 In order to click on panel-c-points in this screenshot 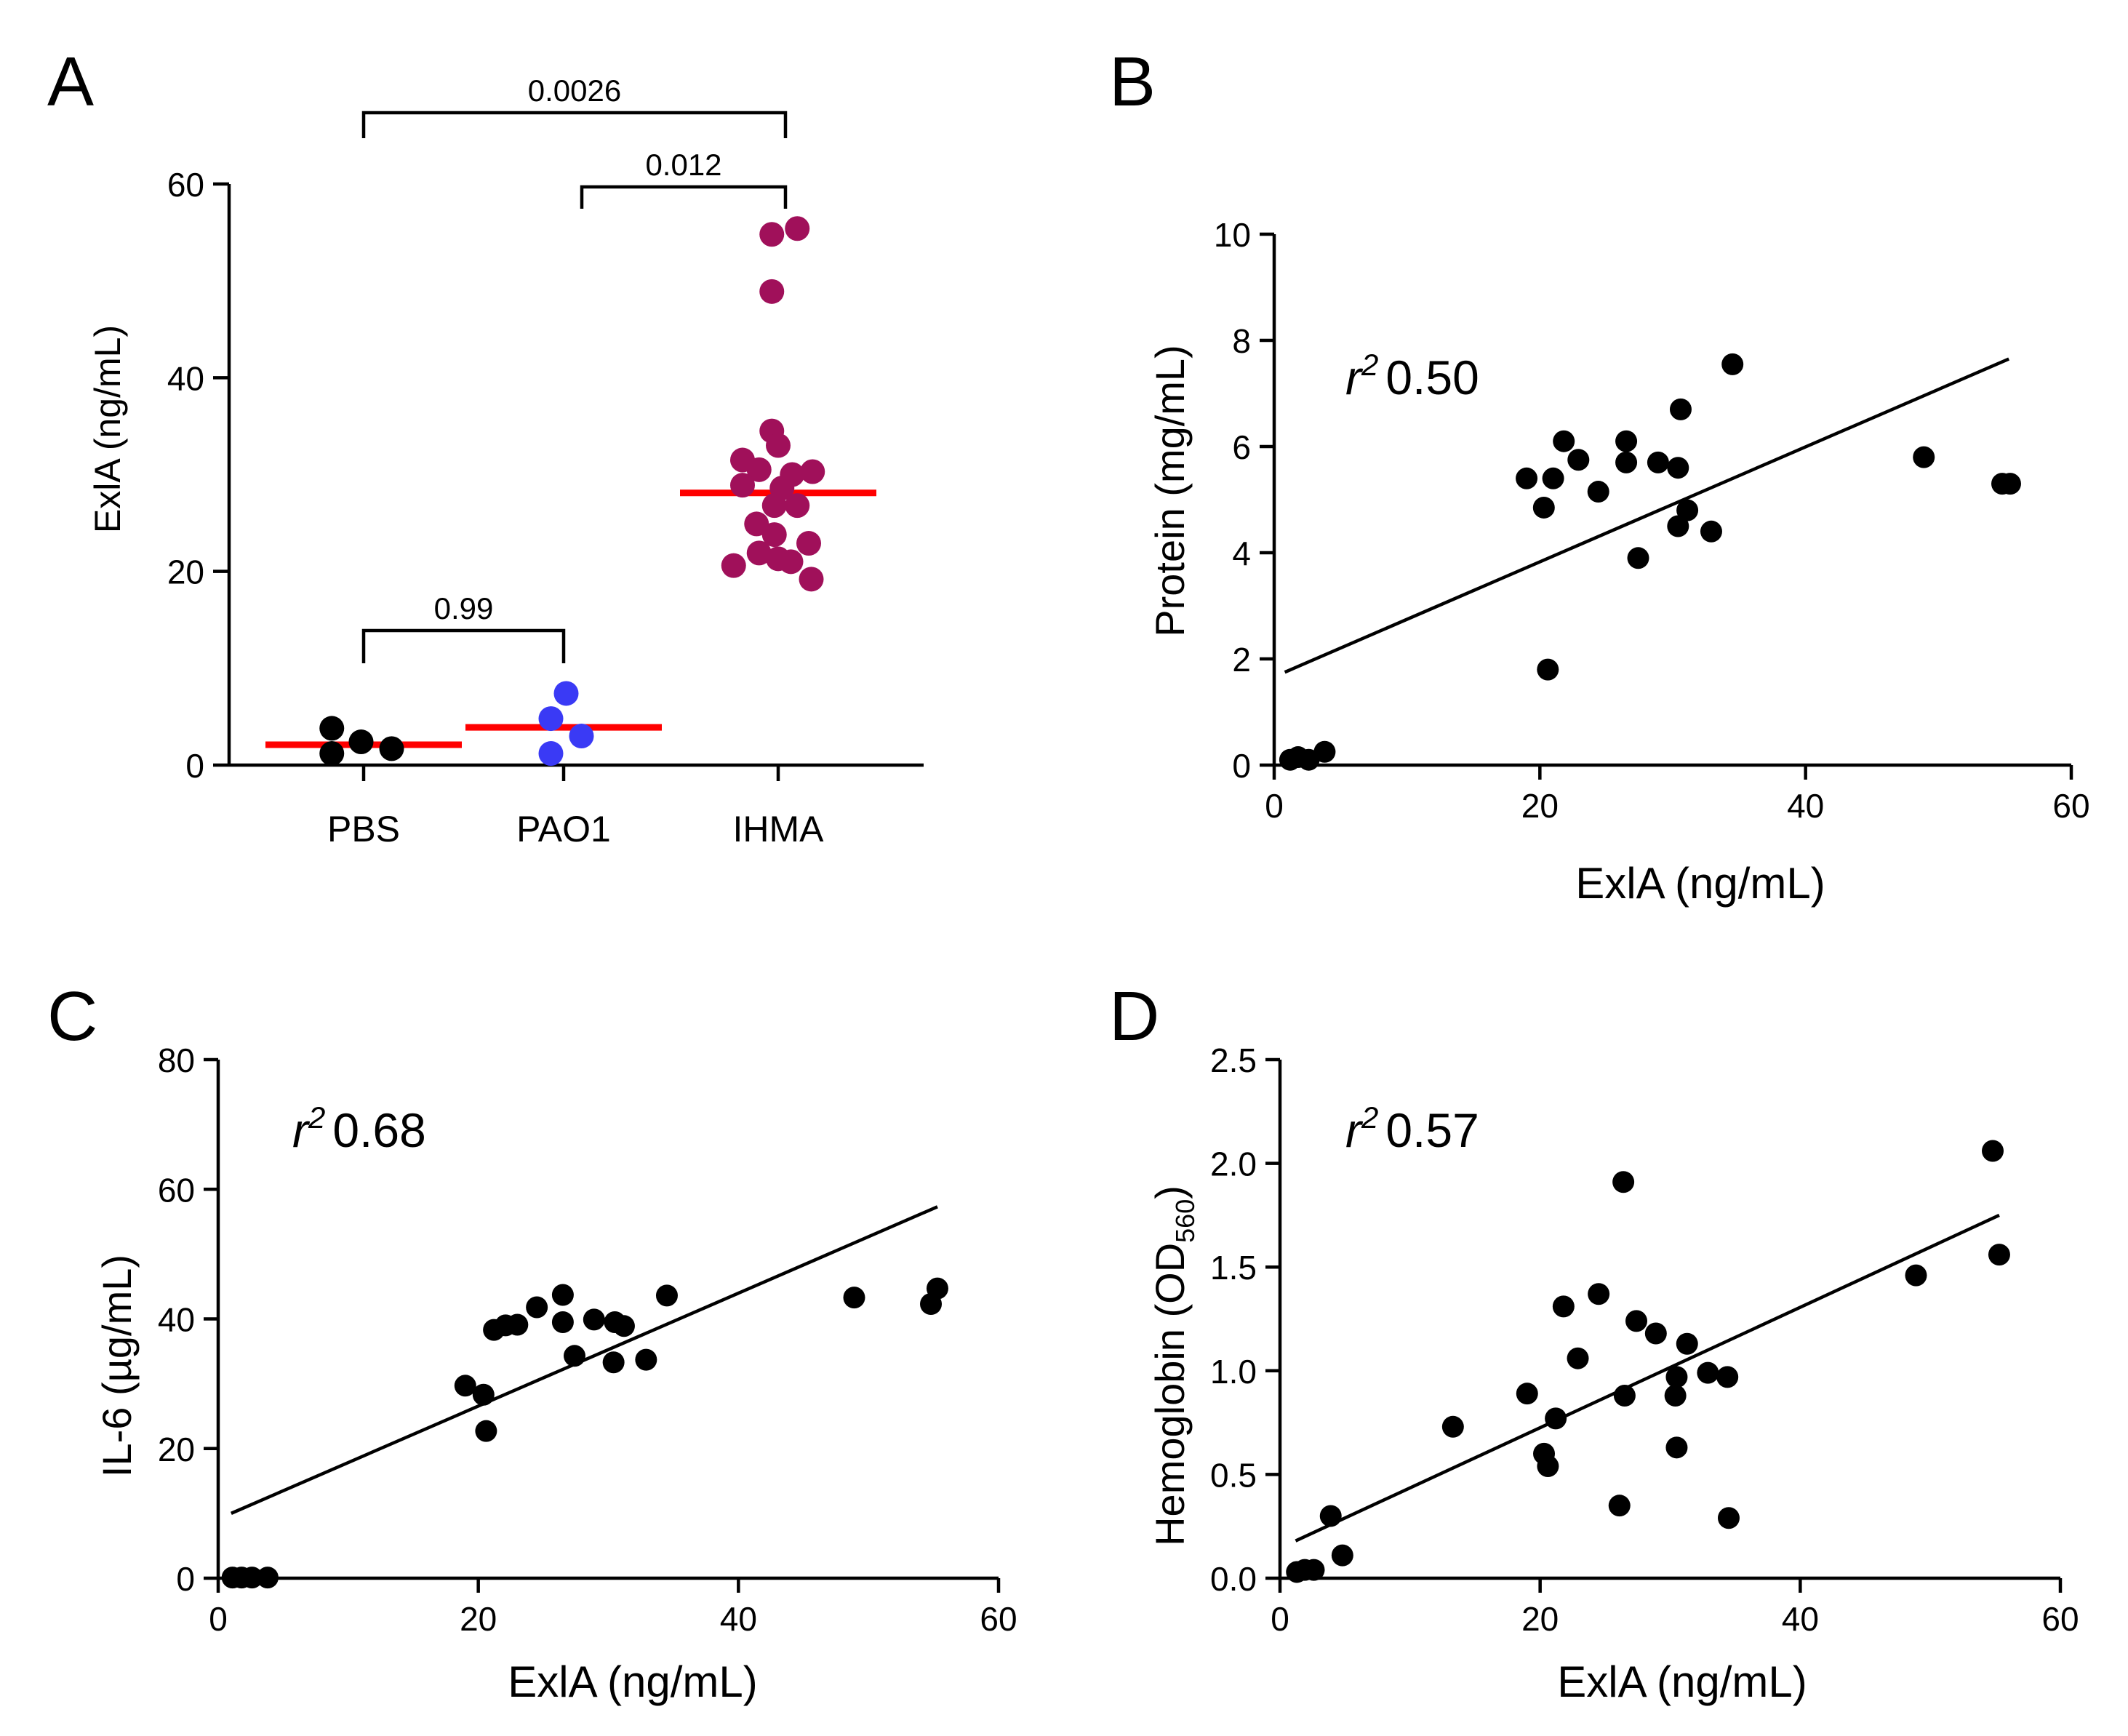, I will do `click(584, 1433)`.